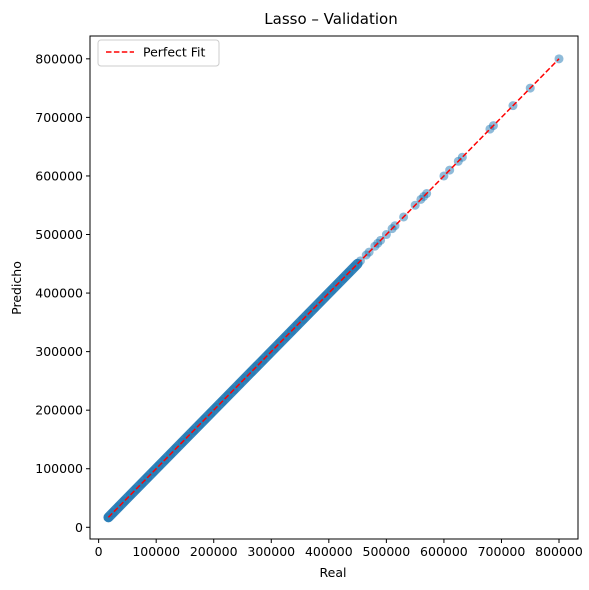 The image size is (589, 590). Describe the element at coordinates (174, 52) in the screenshot. I see `legend-label-perfect-fit: Perfect Fit` at that location.